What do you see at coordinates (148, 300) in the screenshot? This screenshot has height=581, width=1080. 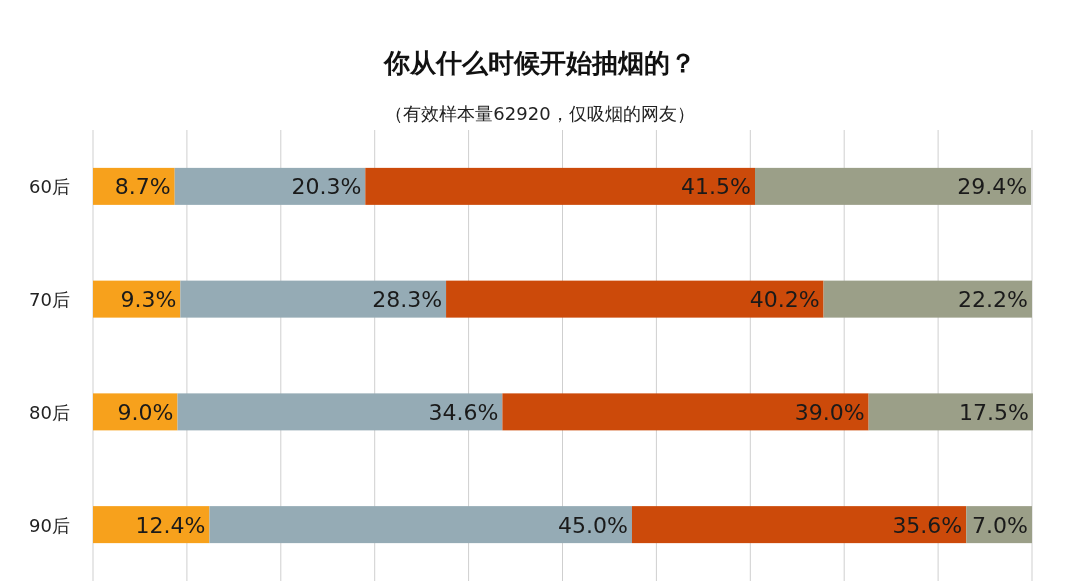 I see `data-label: 9.3%` at bounding box center [148, 300].